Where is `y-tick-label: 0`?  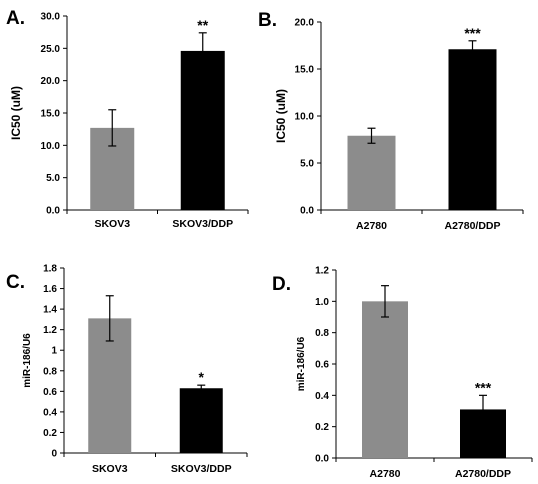
y-tick-label: 0 is located at coordinates (54, 454).